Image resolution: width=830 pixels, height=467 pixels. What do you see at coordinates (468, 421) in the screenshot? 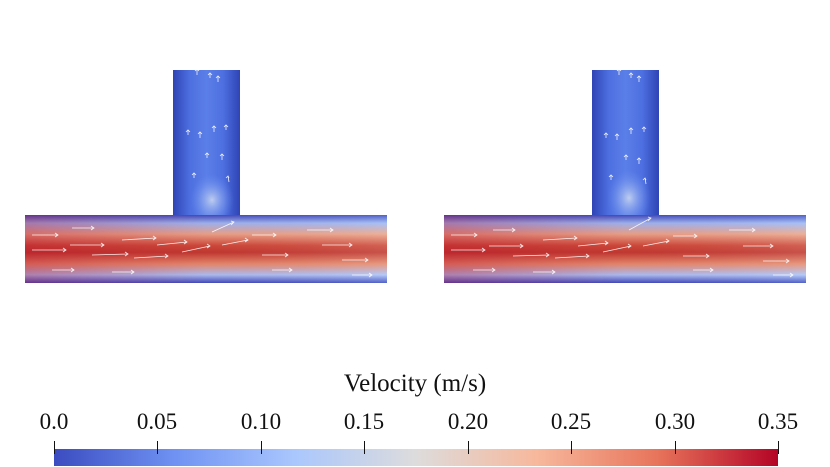
I see `colorbar-tick-label: 0.20` at bounding box center [468, 421].